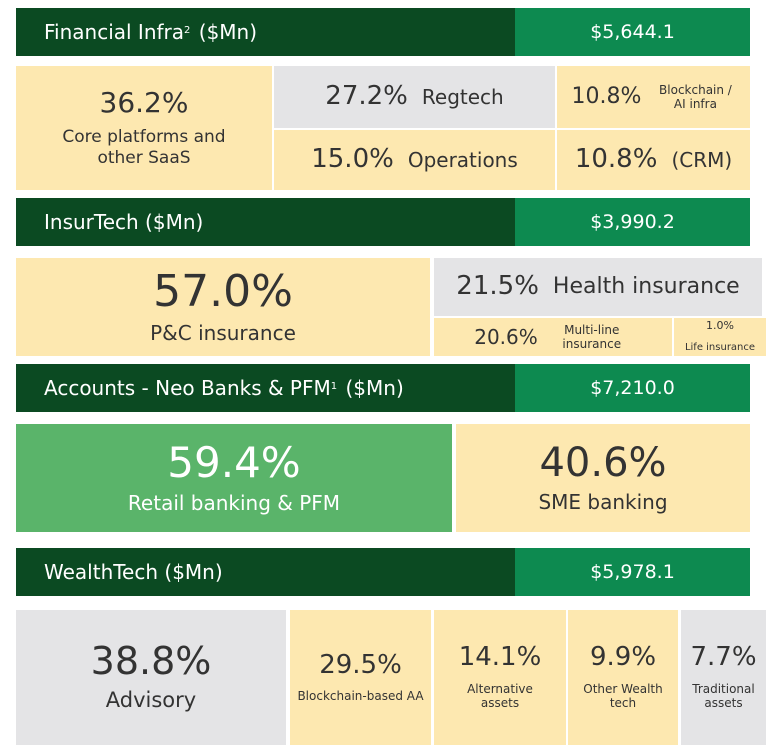  I want to click on tile: 14.1% Alternative assets, so click(500, 677).